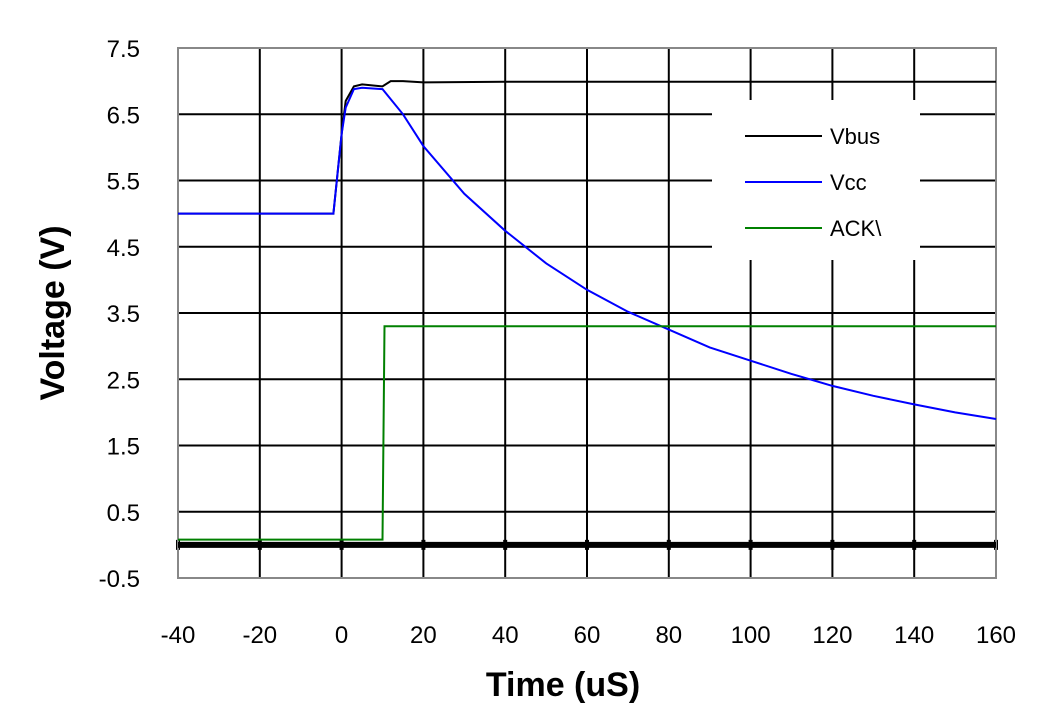 The image size is (1050, 714). What do you see at coordinates (123, 380) in the screenshot?
I see `y-tick-label: 2.5` at bounding box center [123, 380].